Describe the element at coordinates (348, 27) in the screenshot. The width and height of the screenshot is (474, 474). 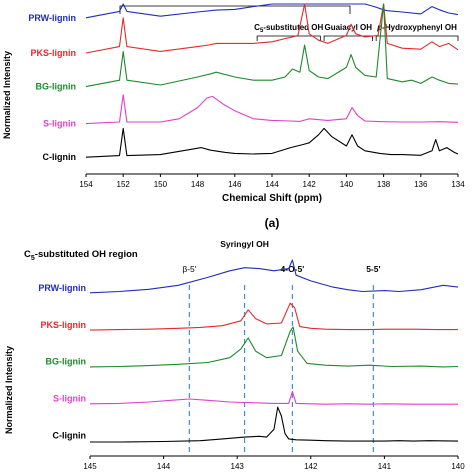
I see `region-label: Guaiacyl OH` at that location.